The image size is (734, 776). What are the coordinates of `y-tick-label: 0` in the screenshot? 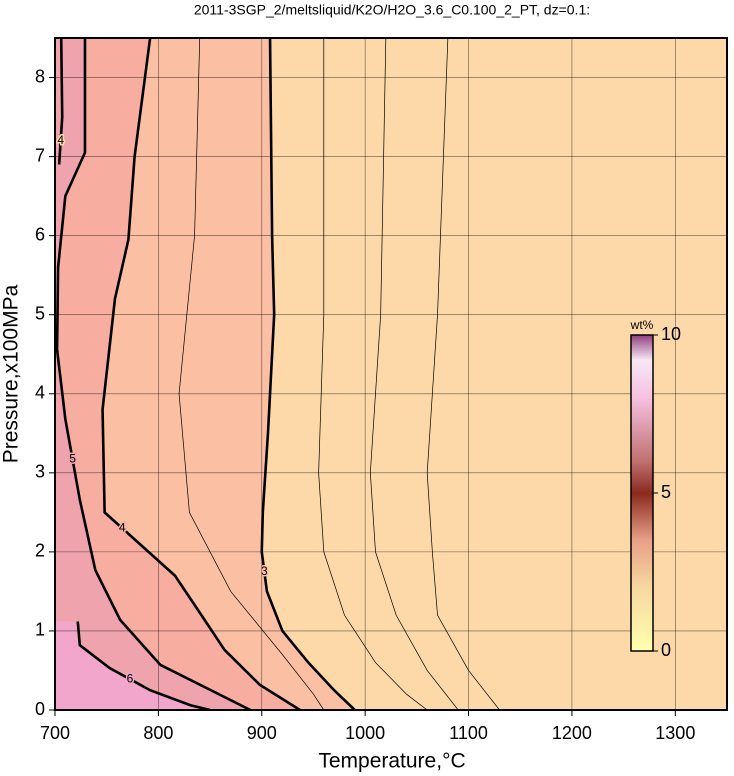 It's located at (40, 709).